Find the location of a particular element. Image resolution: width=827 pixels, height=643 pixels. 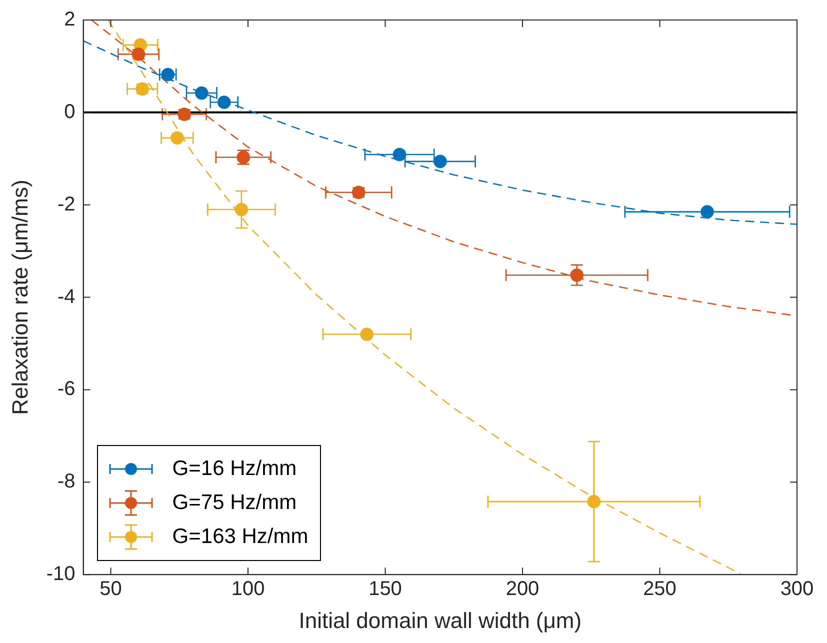

y-tick-label: -2 is located at coordinates (67, 204).